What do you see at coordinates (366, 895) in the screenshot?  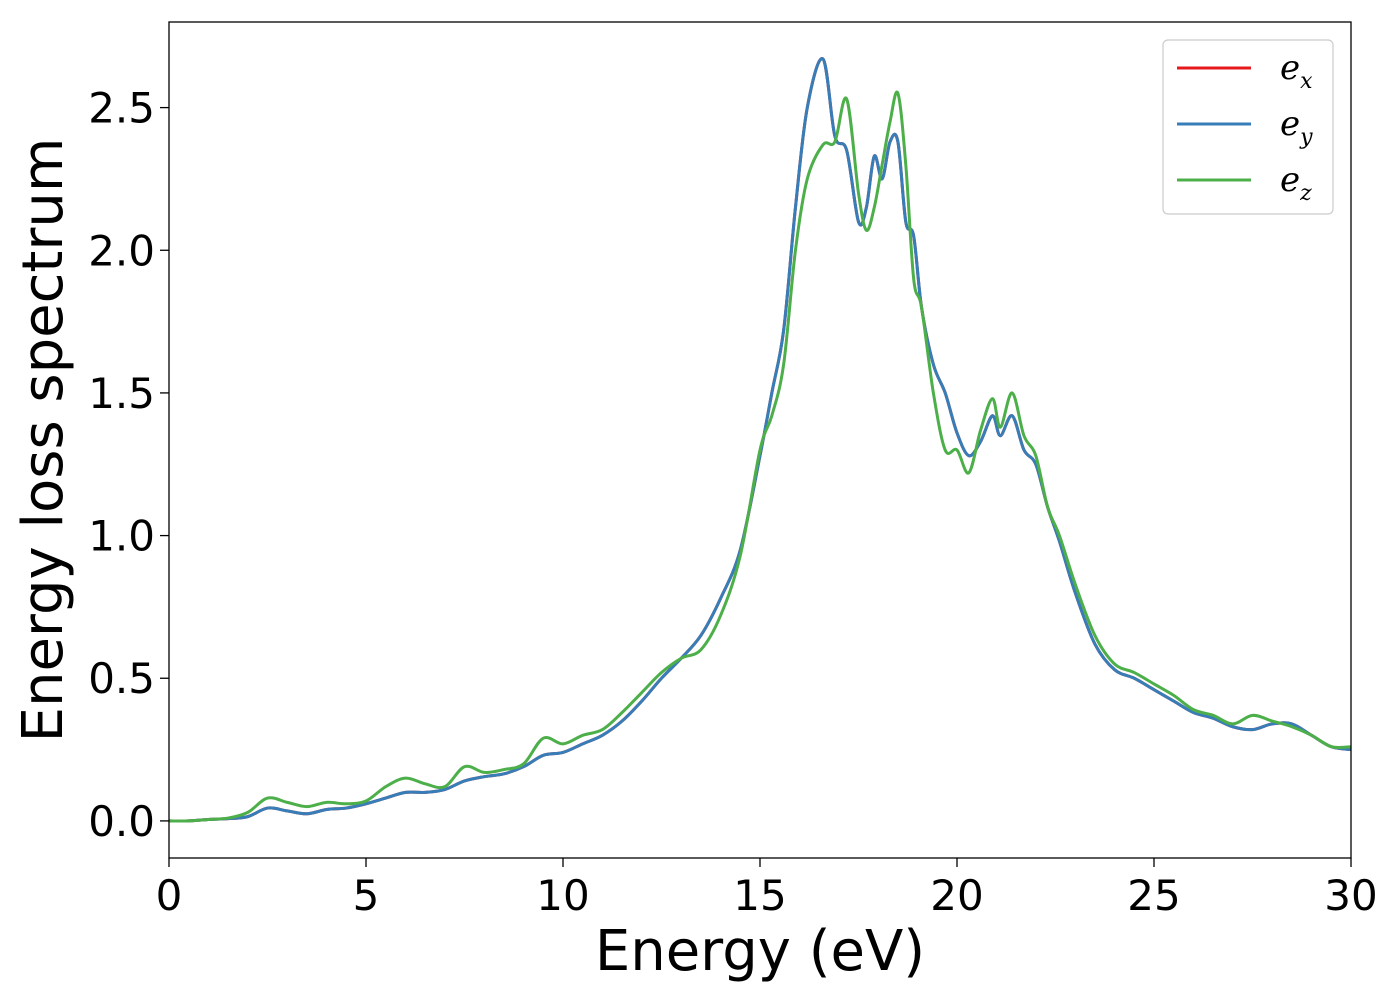 I see `x-tick-label: 5` at bounding box center [366, 895].